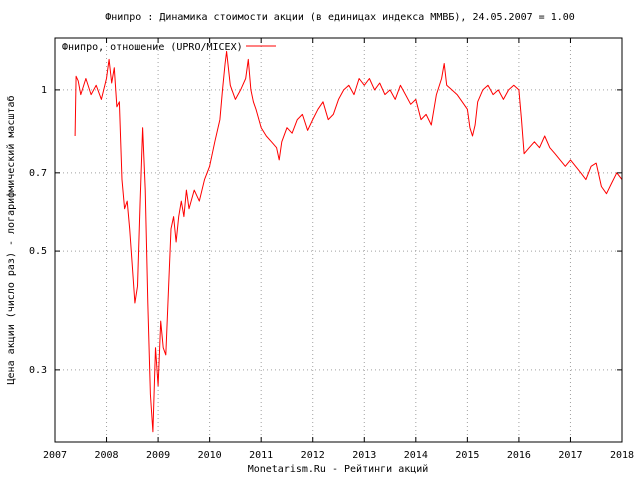  I want to click on x-axis-label: Monetarism.Ru - Рейтинги акций, so click(338, 469).